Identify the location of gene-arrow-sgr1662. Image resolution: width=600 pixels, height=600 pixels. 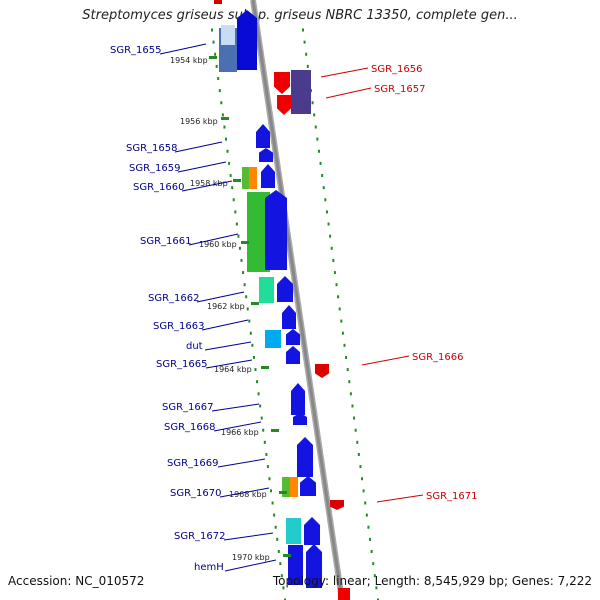
(285, 289).